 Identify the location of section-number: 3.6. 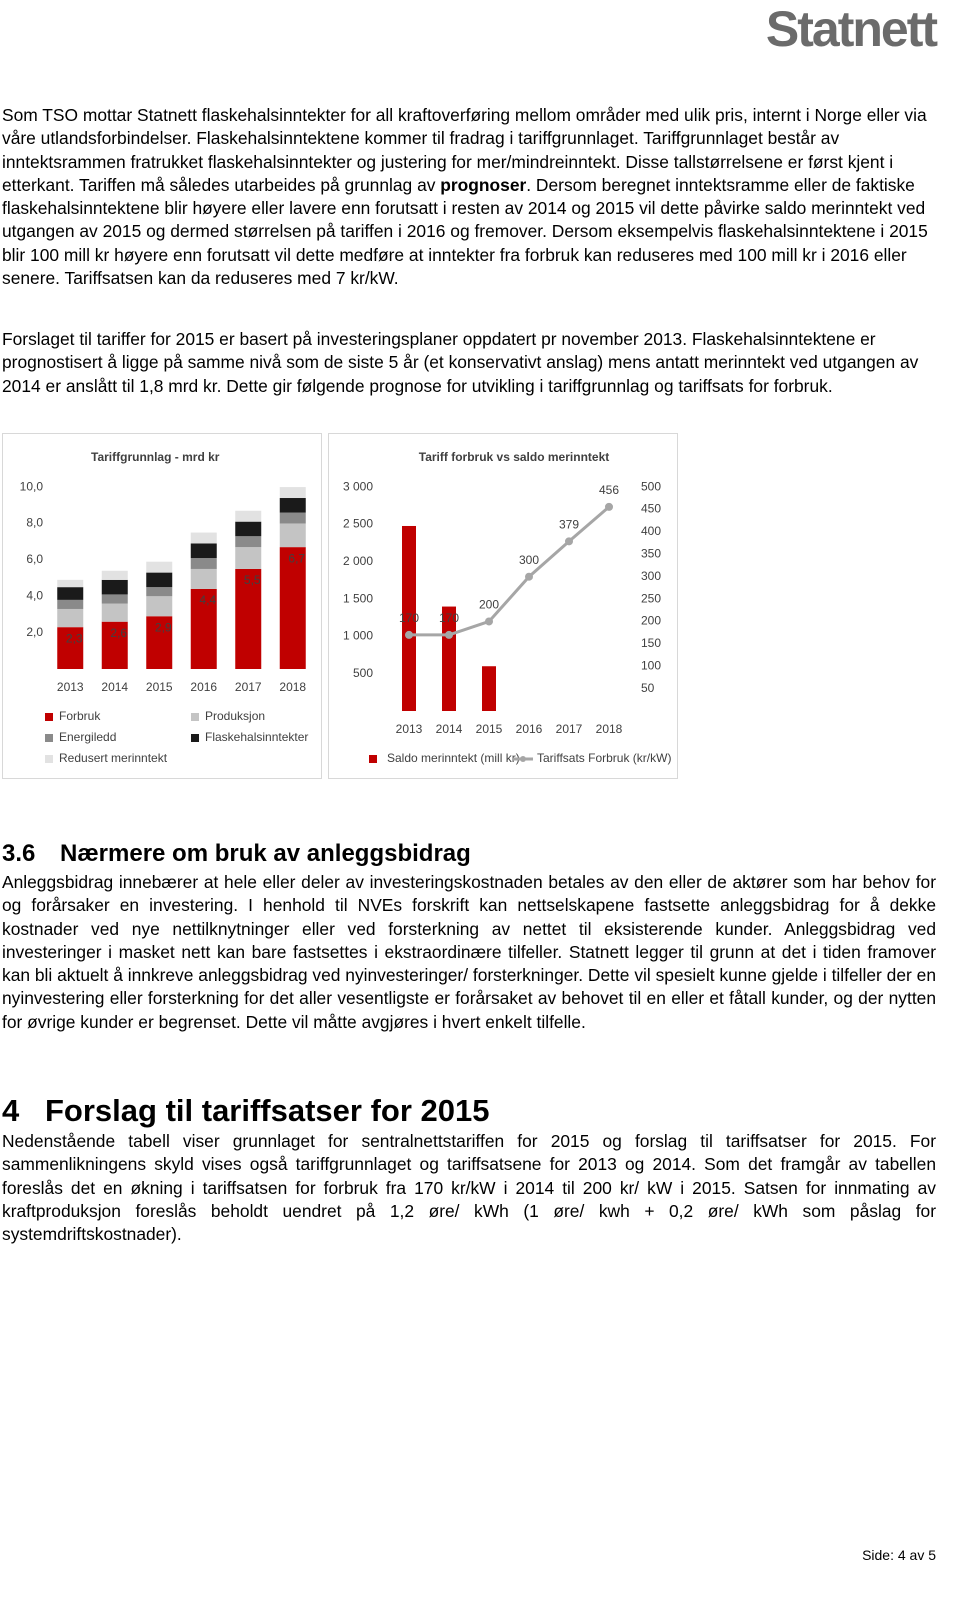
(19, 853).